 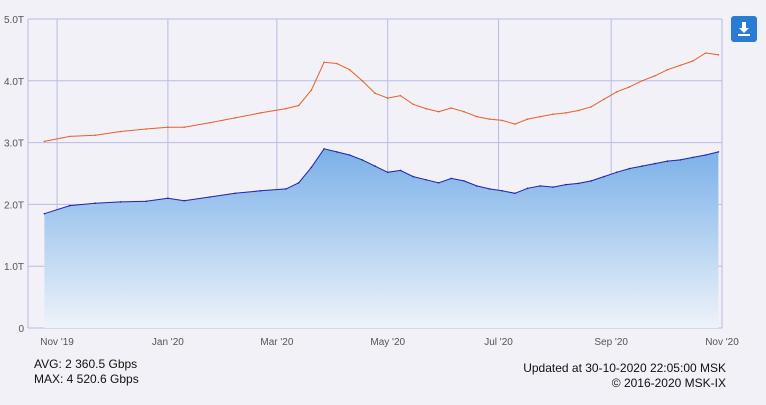 I want to click on download-button, so click(x=744, y=29).